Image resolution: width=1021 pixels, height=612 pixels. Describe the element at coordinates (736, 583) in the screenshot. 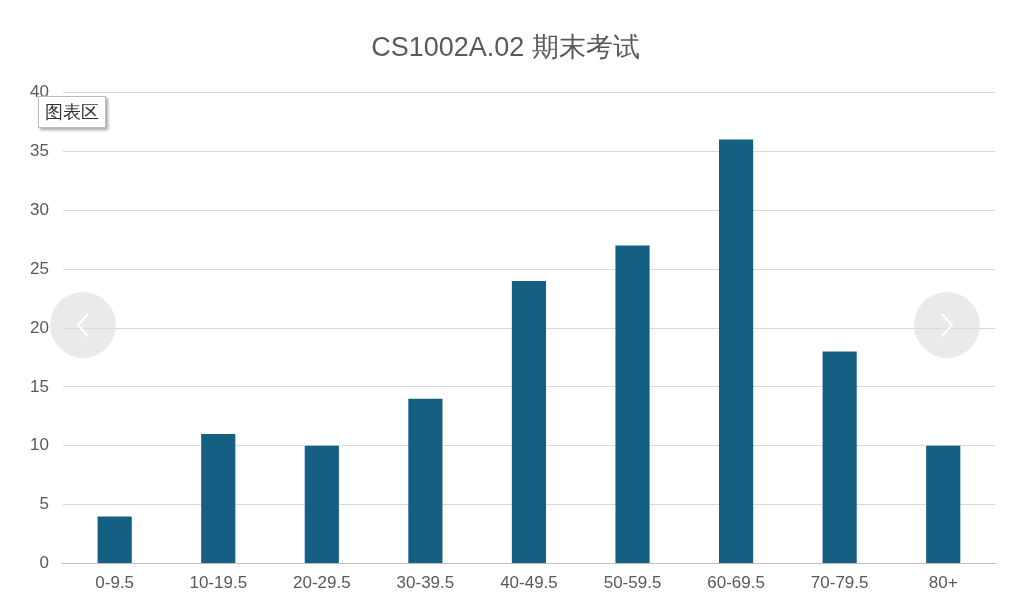

I see `x-tick-label: 60-69.5` at that location.